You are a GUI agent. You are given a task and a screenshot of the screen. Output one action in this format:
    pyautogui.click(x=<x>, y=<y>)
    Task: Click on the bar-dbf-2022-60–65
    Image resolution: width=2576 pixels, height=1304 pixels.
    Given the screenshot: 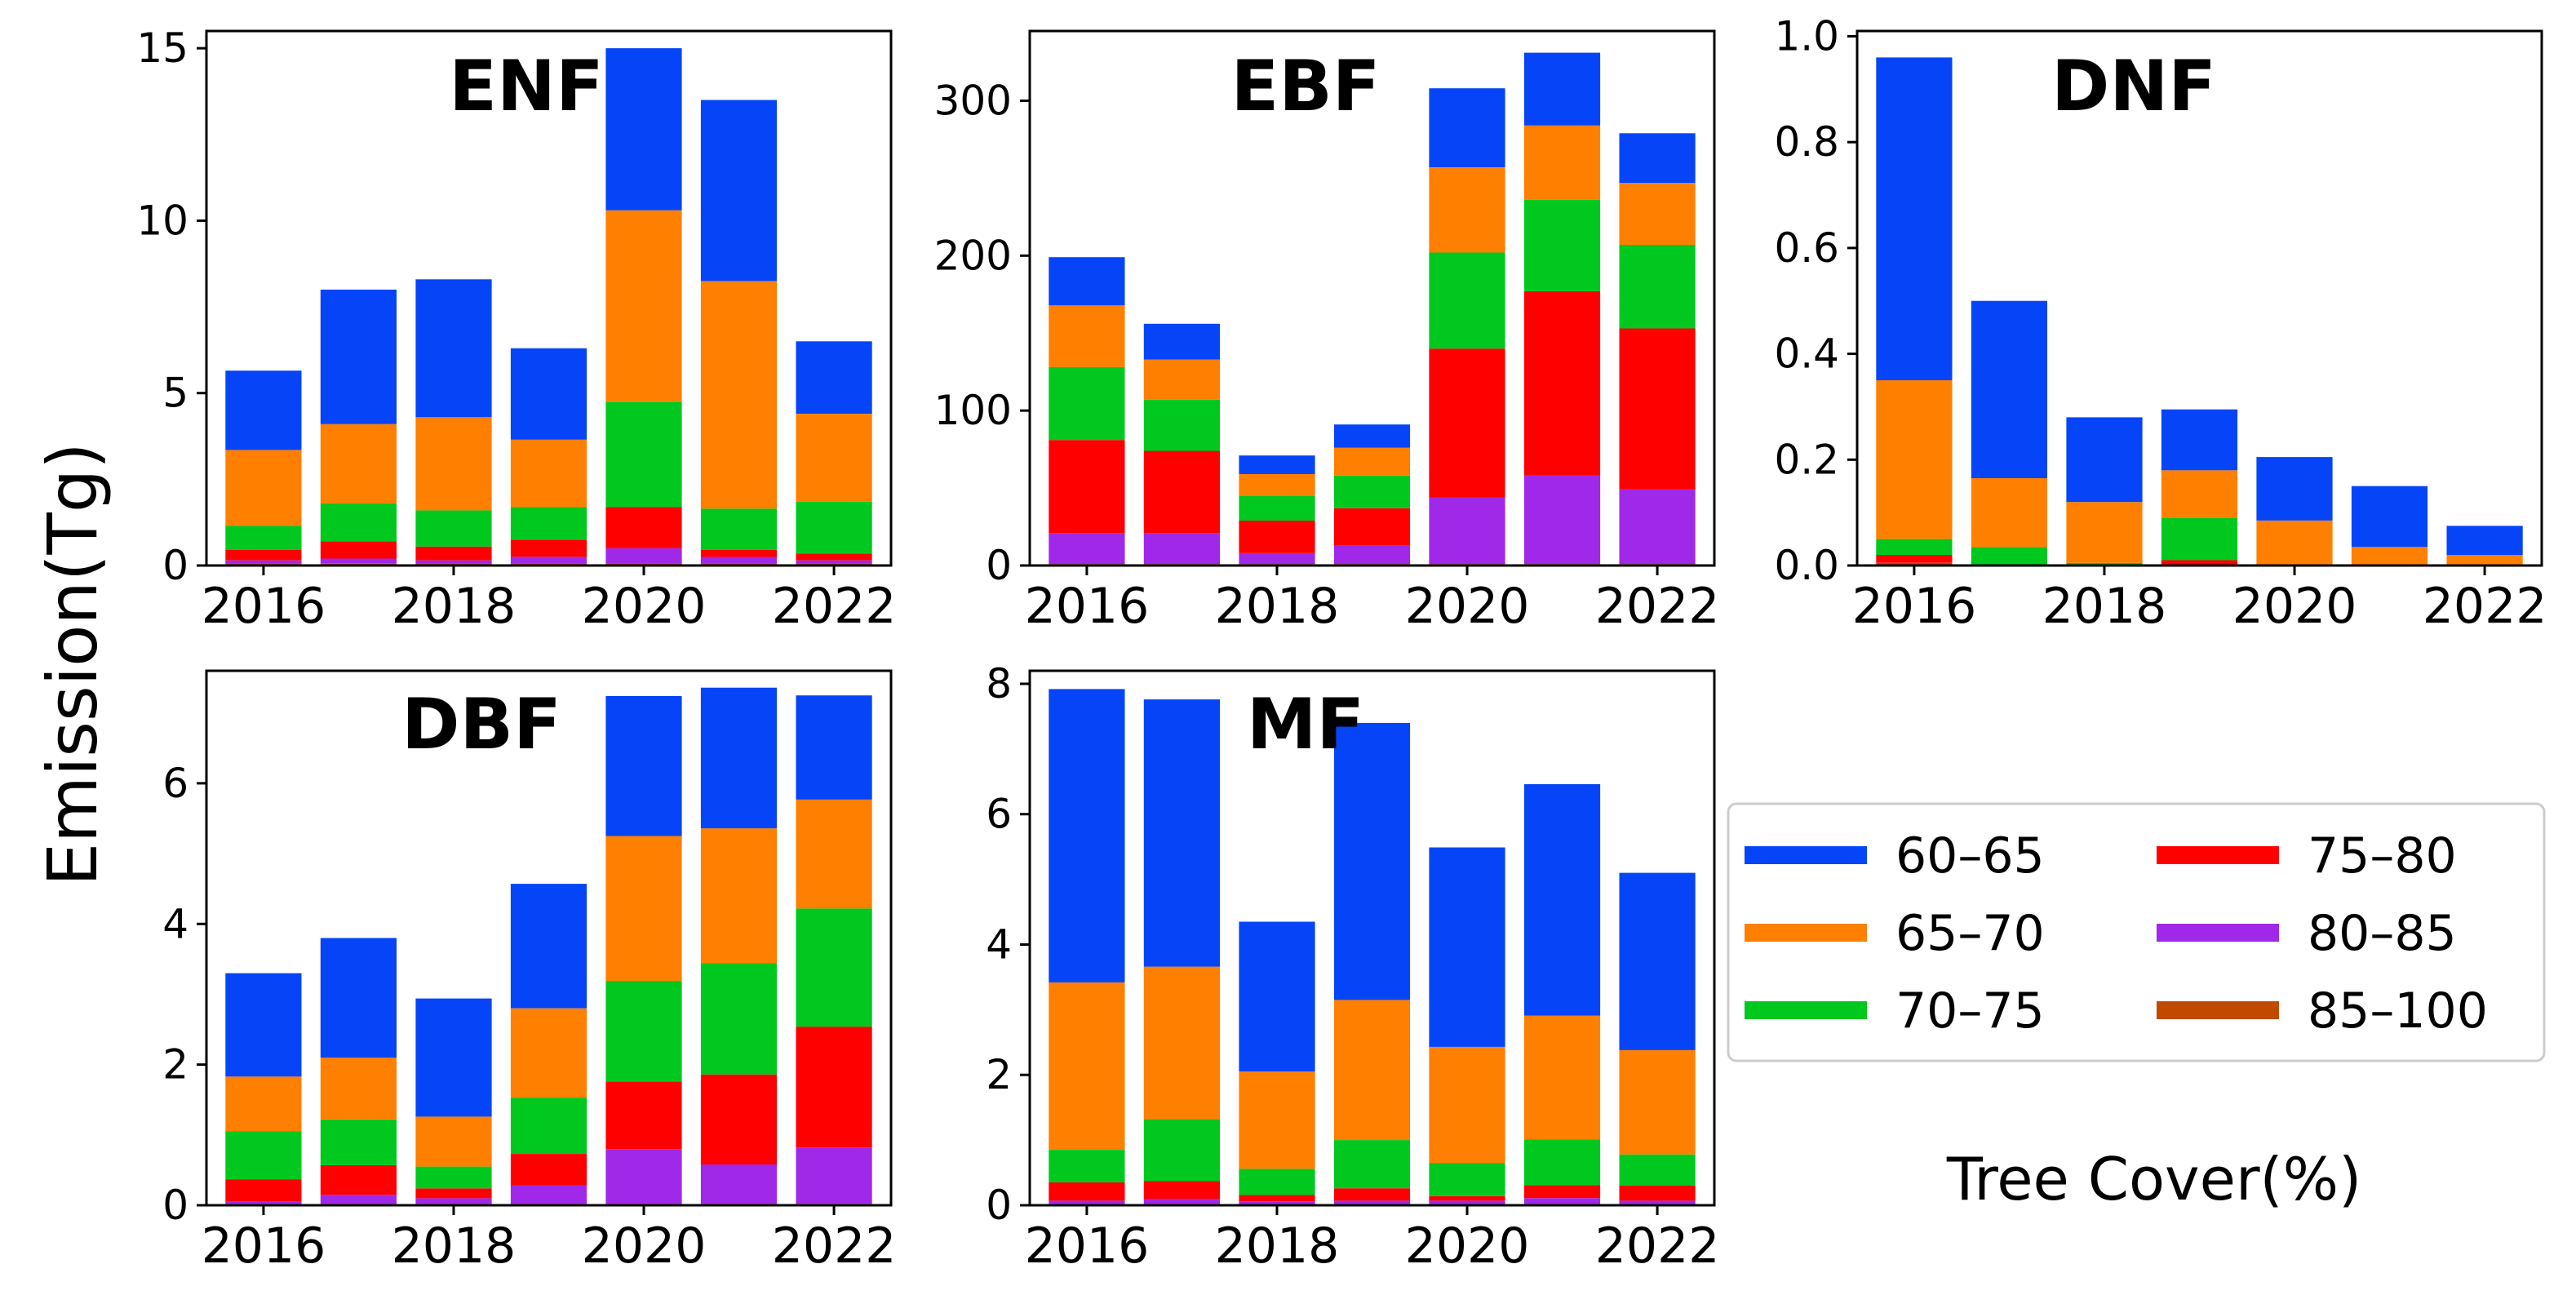 What is the action you would take?
    pyautogui.click(x=834, y=747)
    